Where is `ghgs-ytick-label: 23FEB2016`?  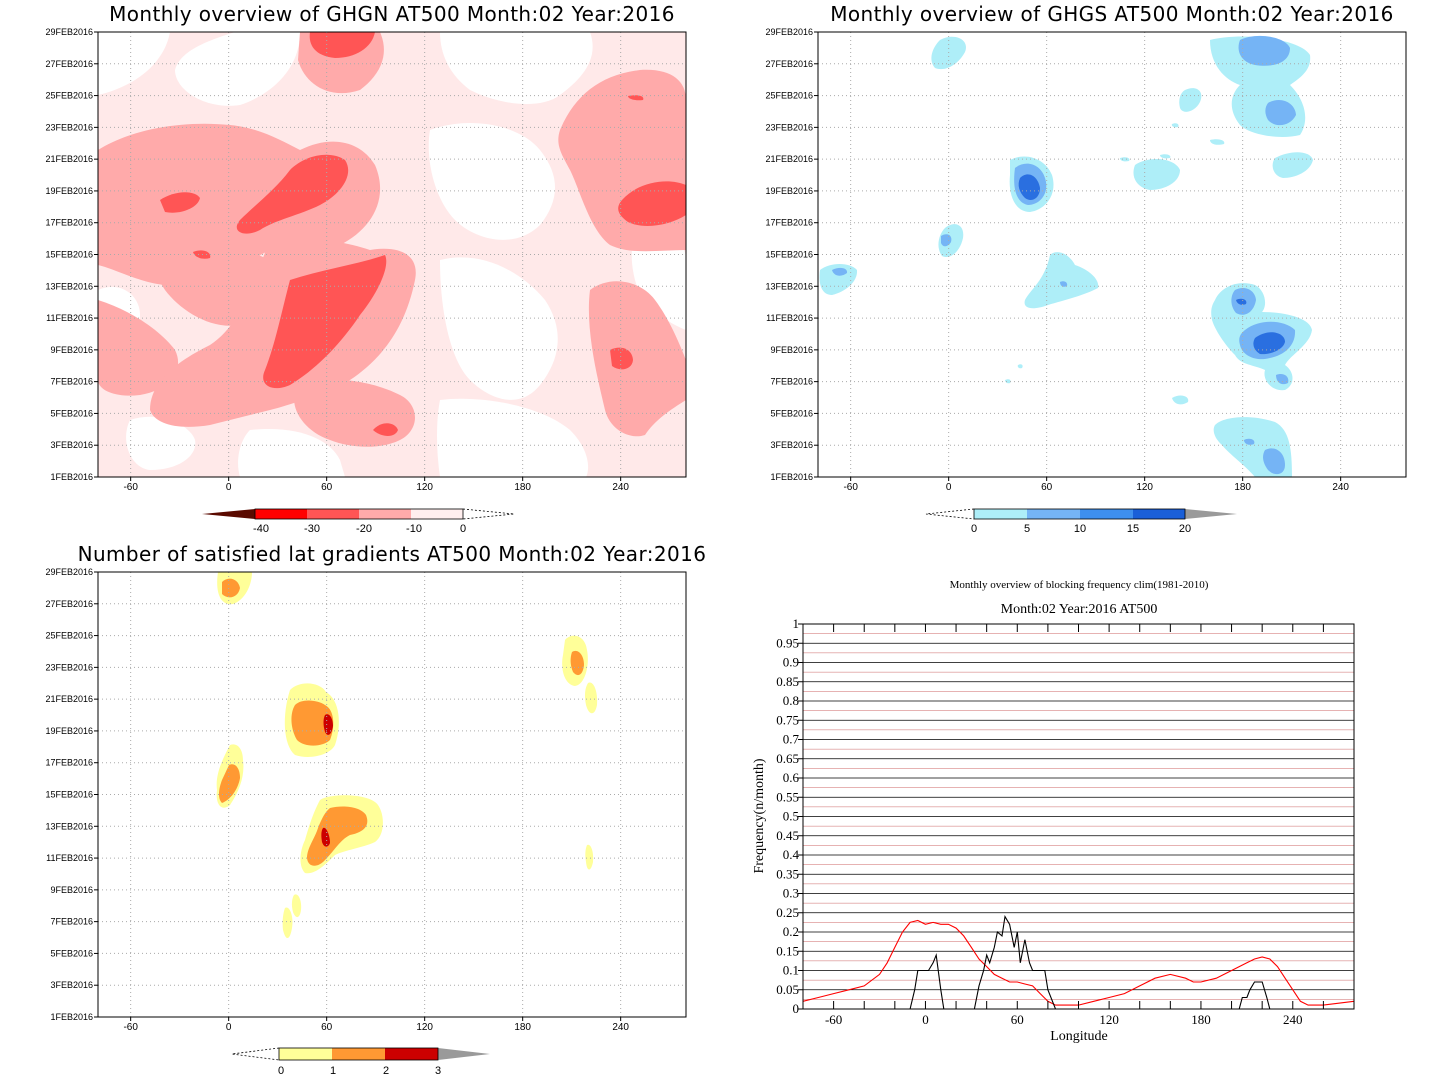
ghgs-ytick-label: 23FEB2016 is located at coordinates (789, 127).